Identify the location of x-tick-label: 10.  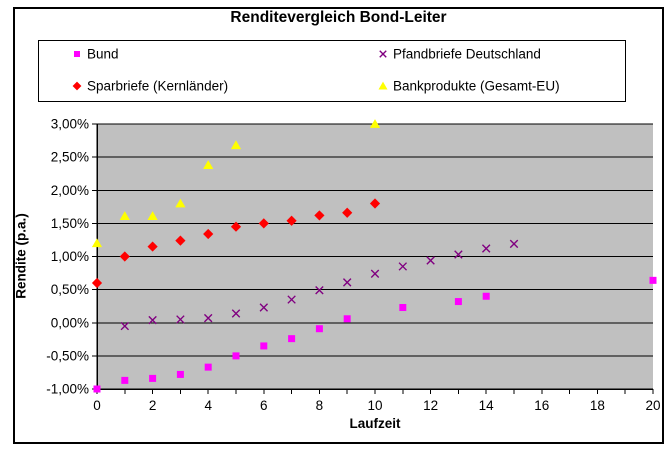
(374, 405).